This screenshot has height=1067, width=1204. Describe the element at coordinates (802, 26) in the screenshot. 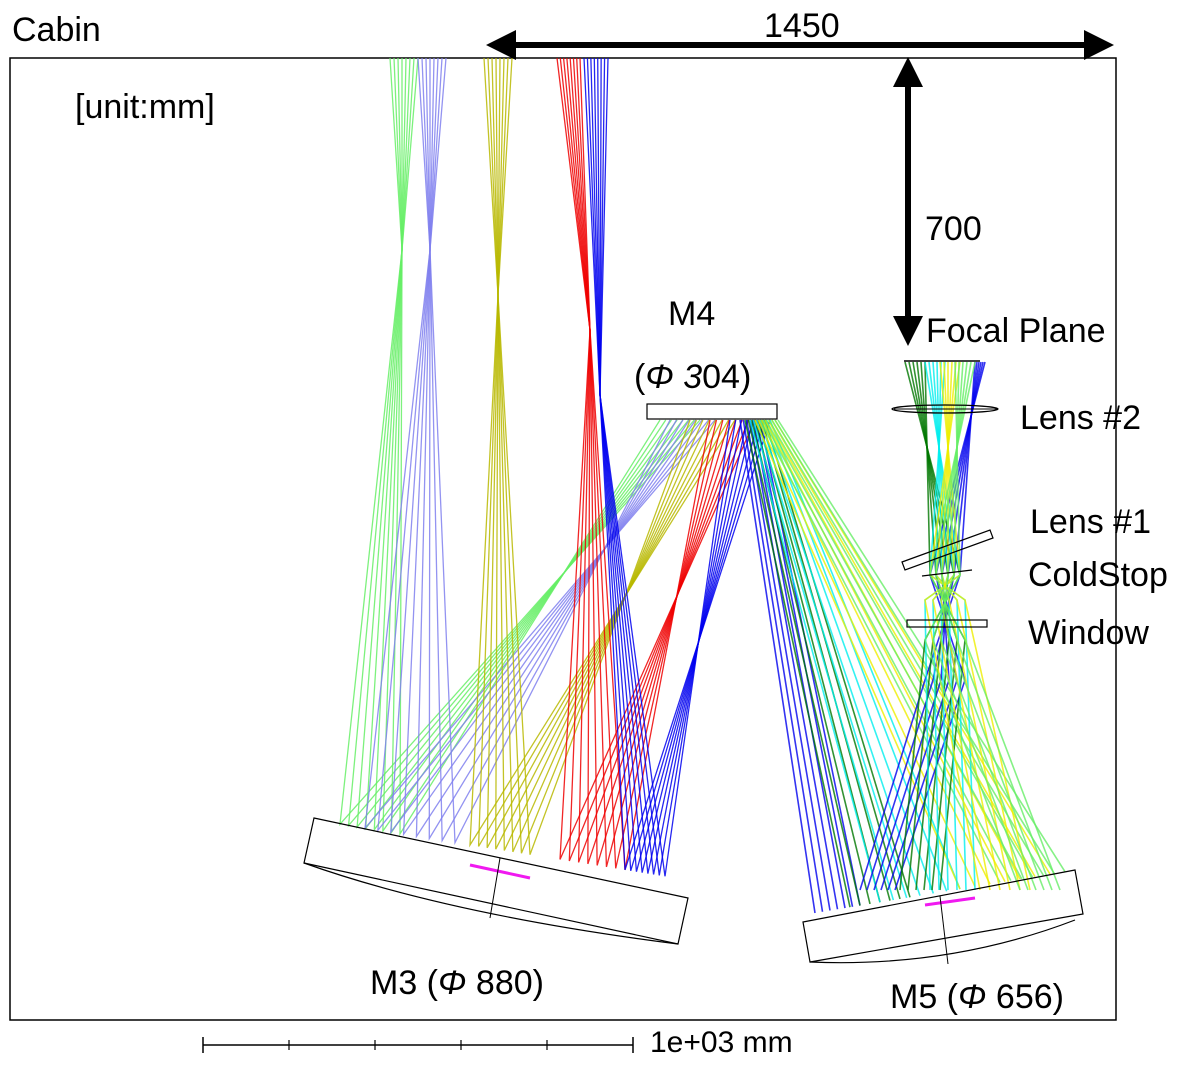

I see `width-dimension-label: 1450` at that location.